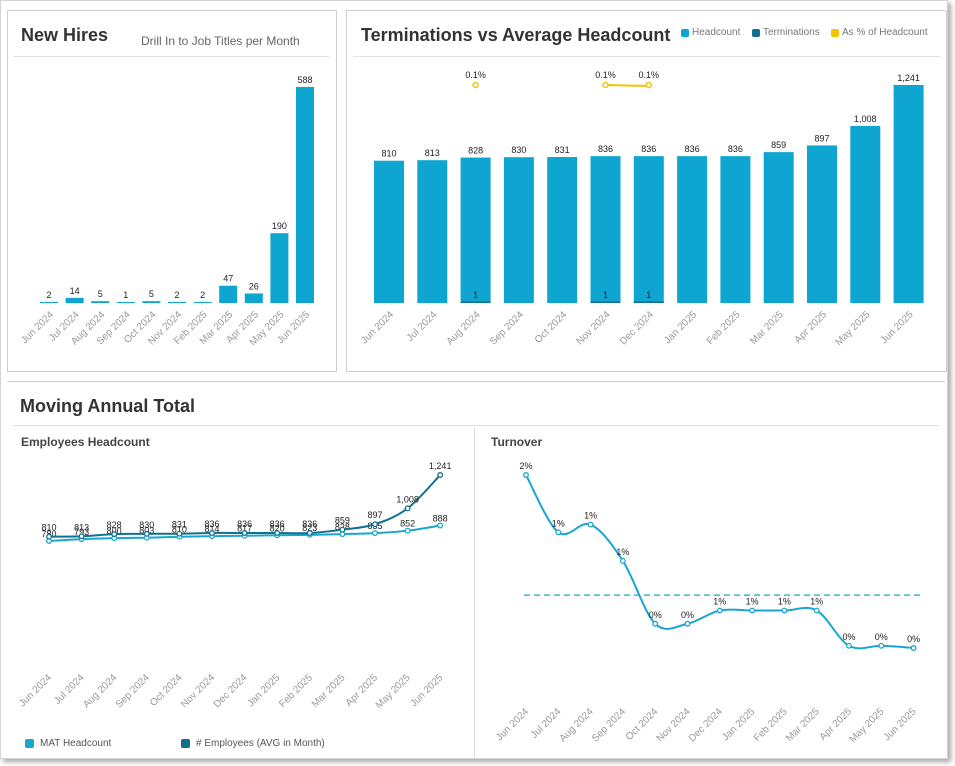 This screenshot has height=766, width=955. I want to click on line-value-label: 800, so click(114, 531).